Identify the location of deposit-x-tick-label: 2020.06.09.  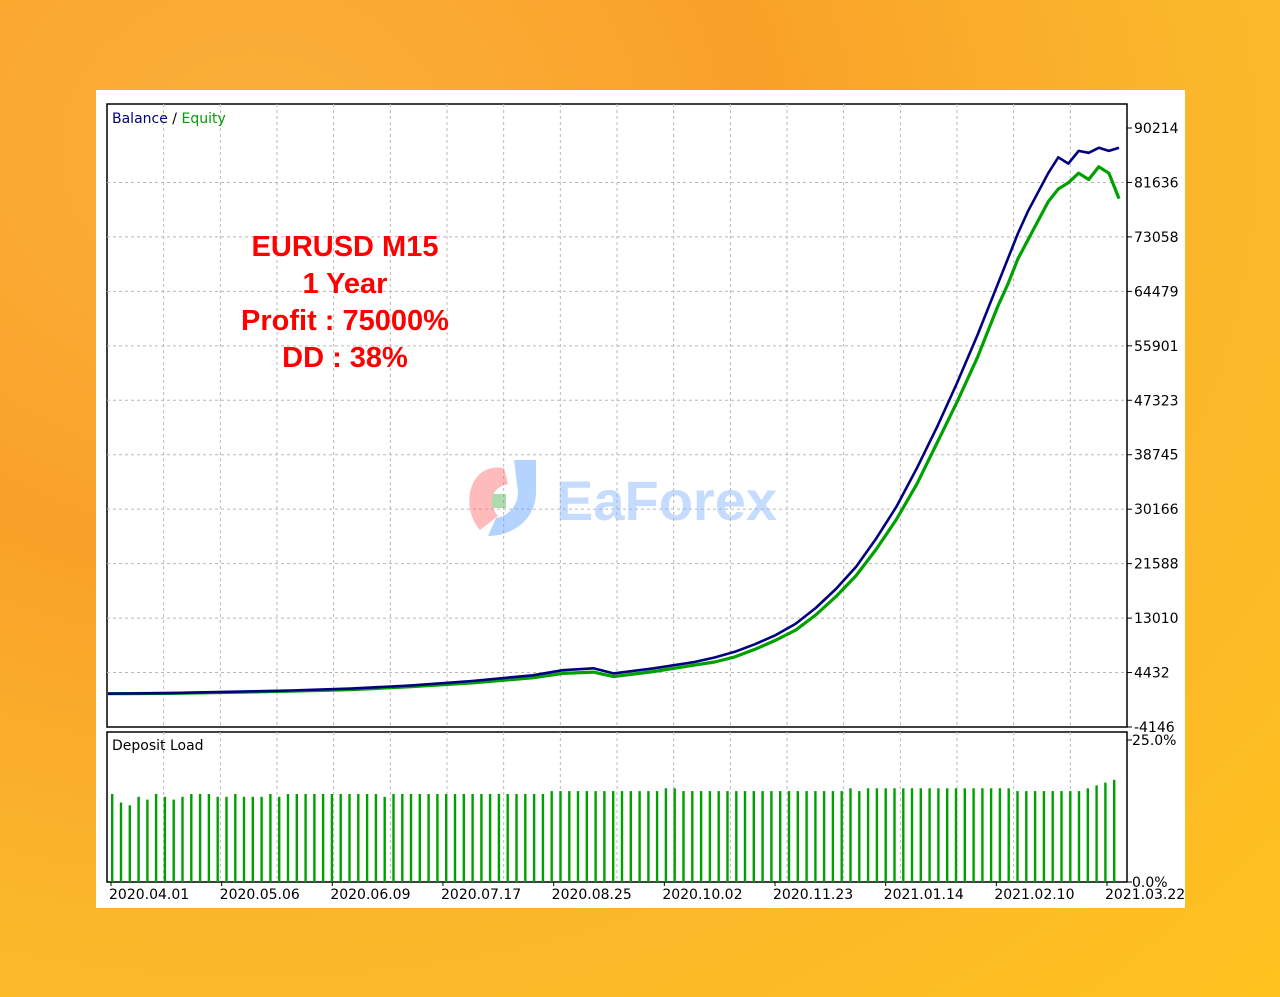
(370, 895).